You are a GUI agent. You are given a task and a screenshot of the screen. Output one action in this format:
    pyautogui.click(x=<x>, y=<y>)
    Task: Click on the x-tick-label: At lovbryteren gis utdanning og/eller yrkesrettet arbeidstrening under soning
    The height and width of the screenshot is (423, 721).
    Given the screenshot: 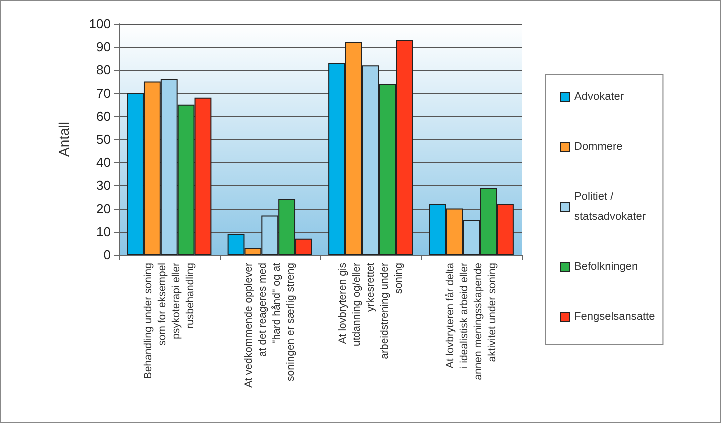 What is the action you would take?
    pyautogui.click(x=370, y=311)
    